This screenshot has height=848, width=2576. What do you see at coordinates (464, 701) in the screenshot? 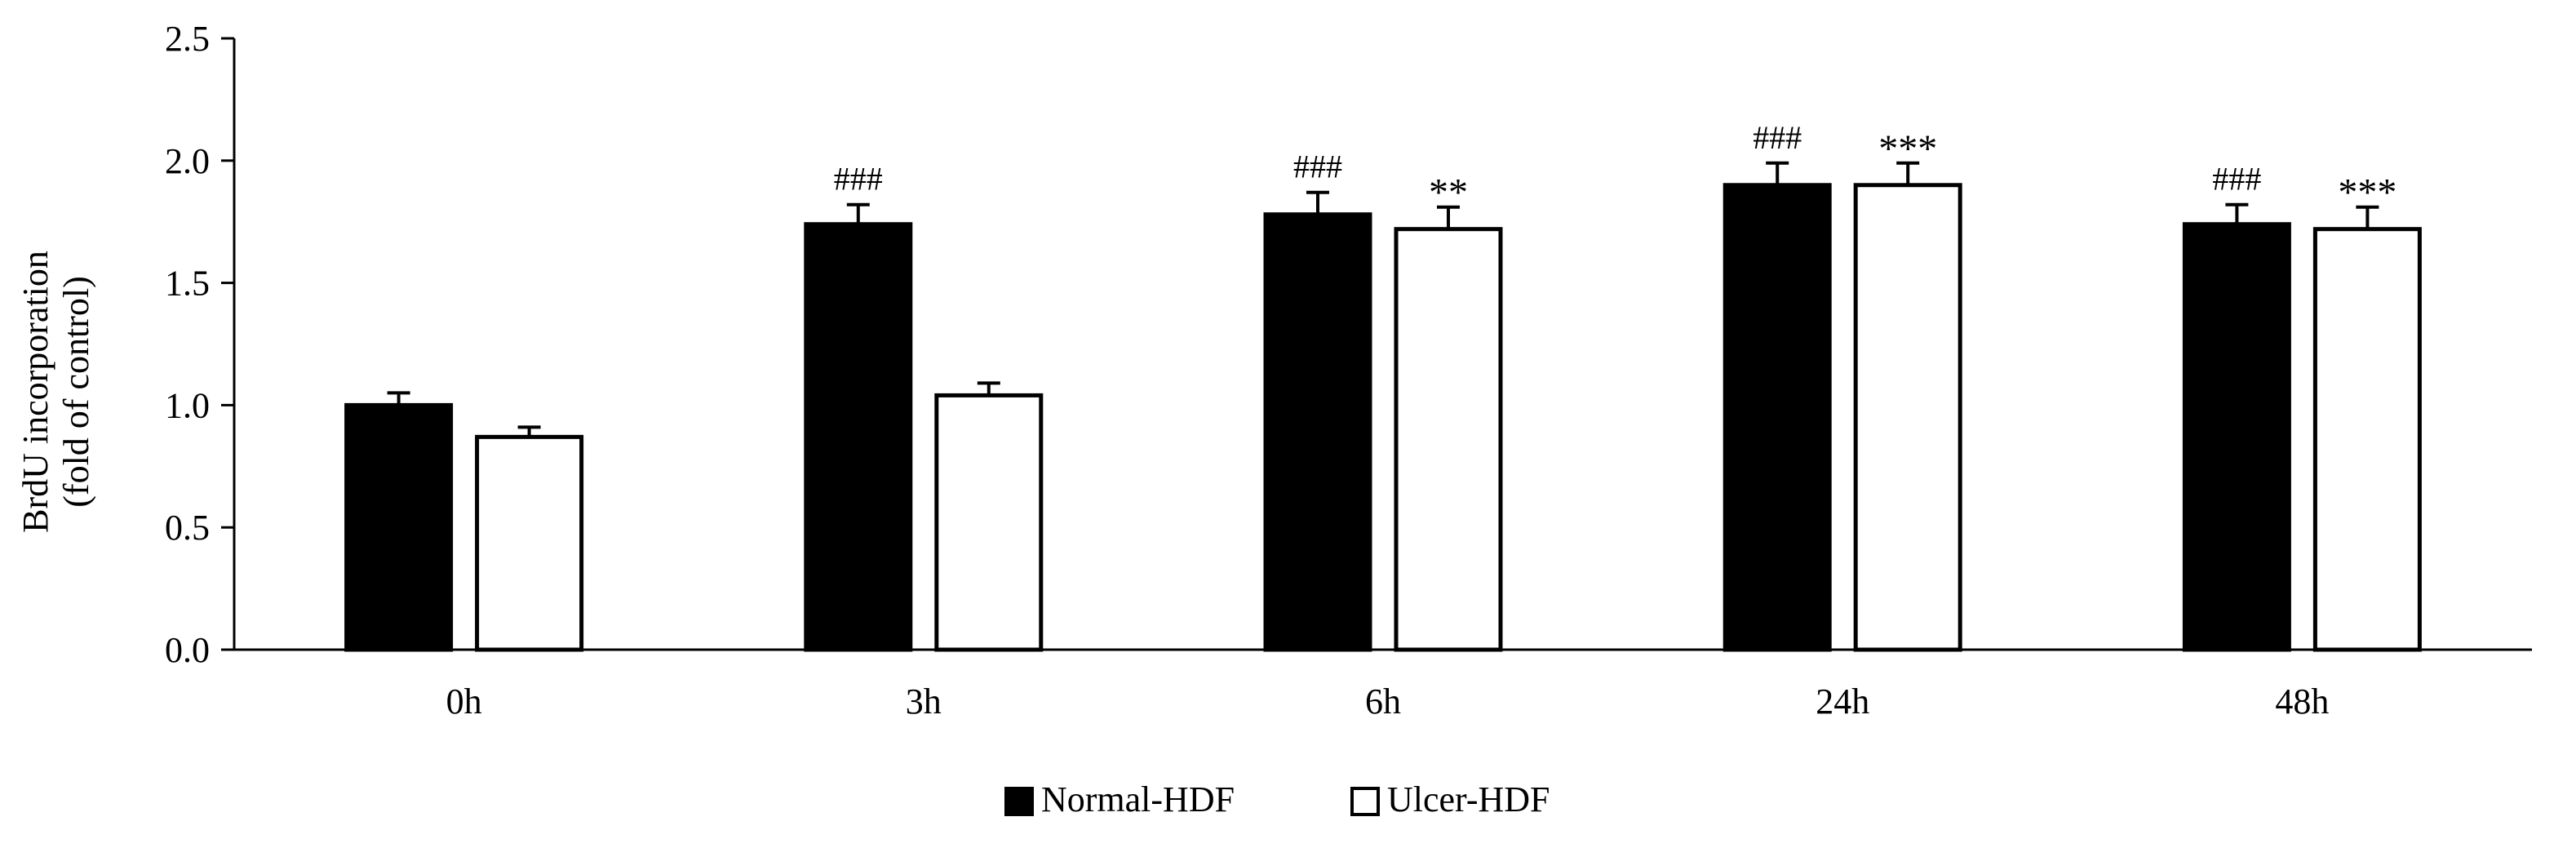
I see `x-tick-label: 0h` at bounding box center [464, 701].